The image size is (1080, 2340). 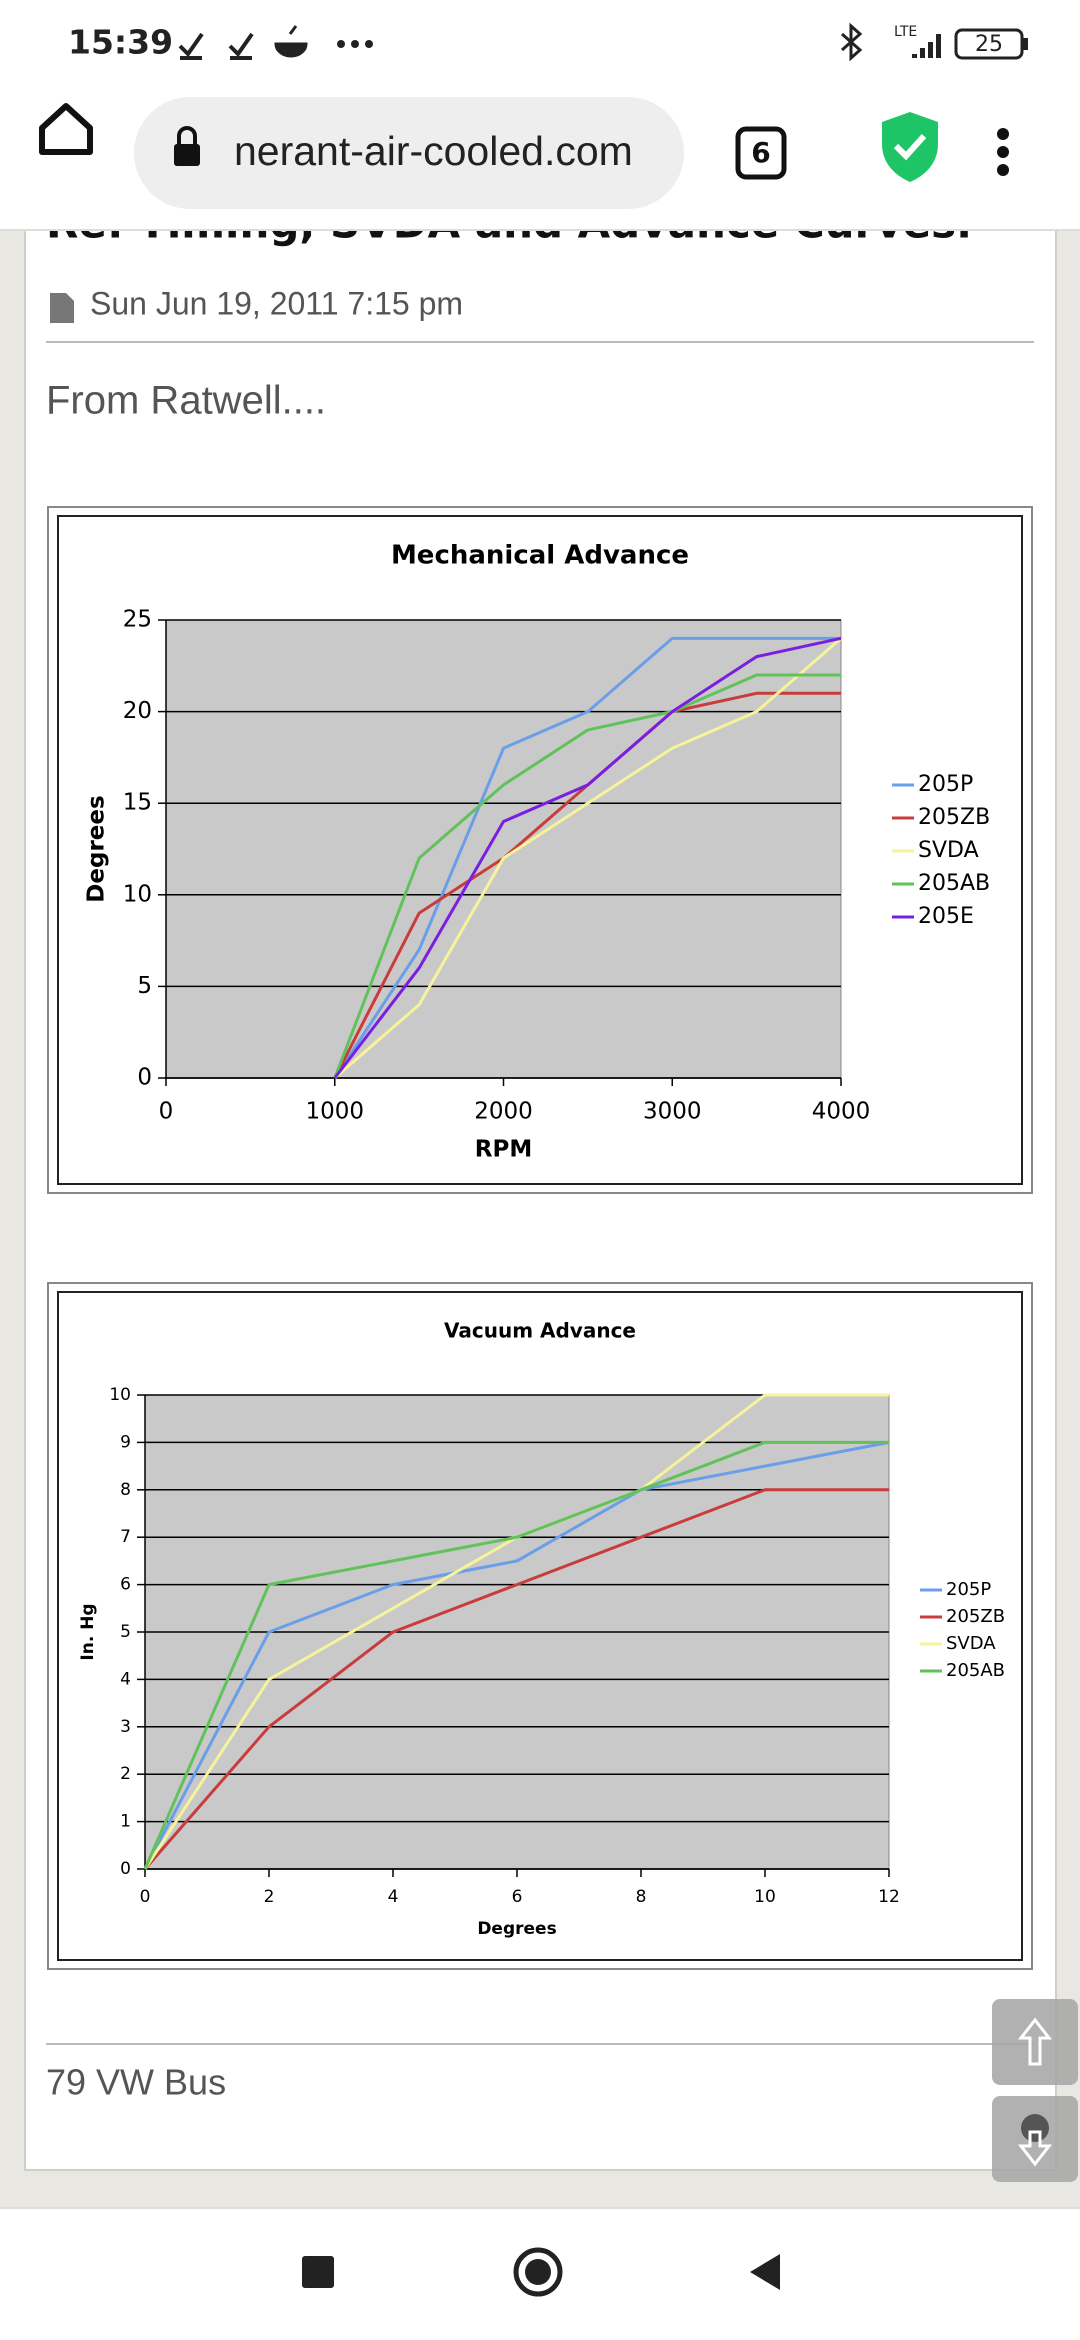 What do you see at coordinates (516, 1929) in the screenshot?
I see `x-axis-label: Degrees` at bounding box center [516, 1929].